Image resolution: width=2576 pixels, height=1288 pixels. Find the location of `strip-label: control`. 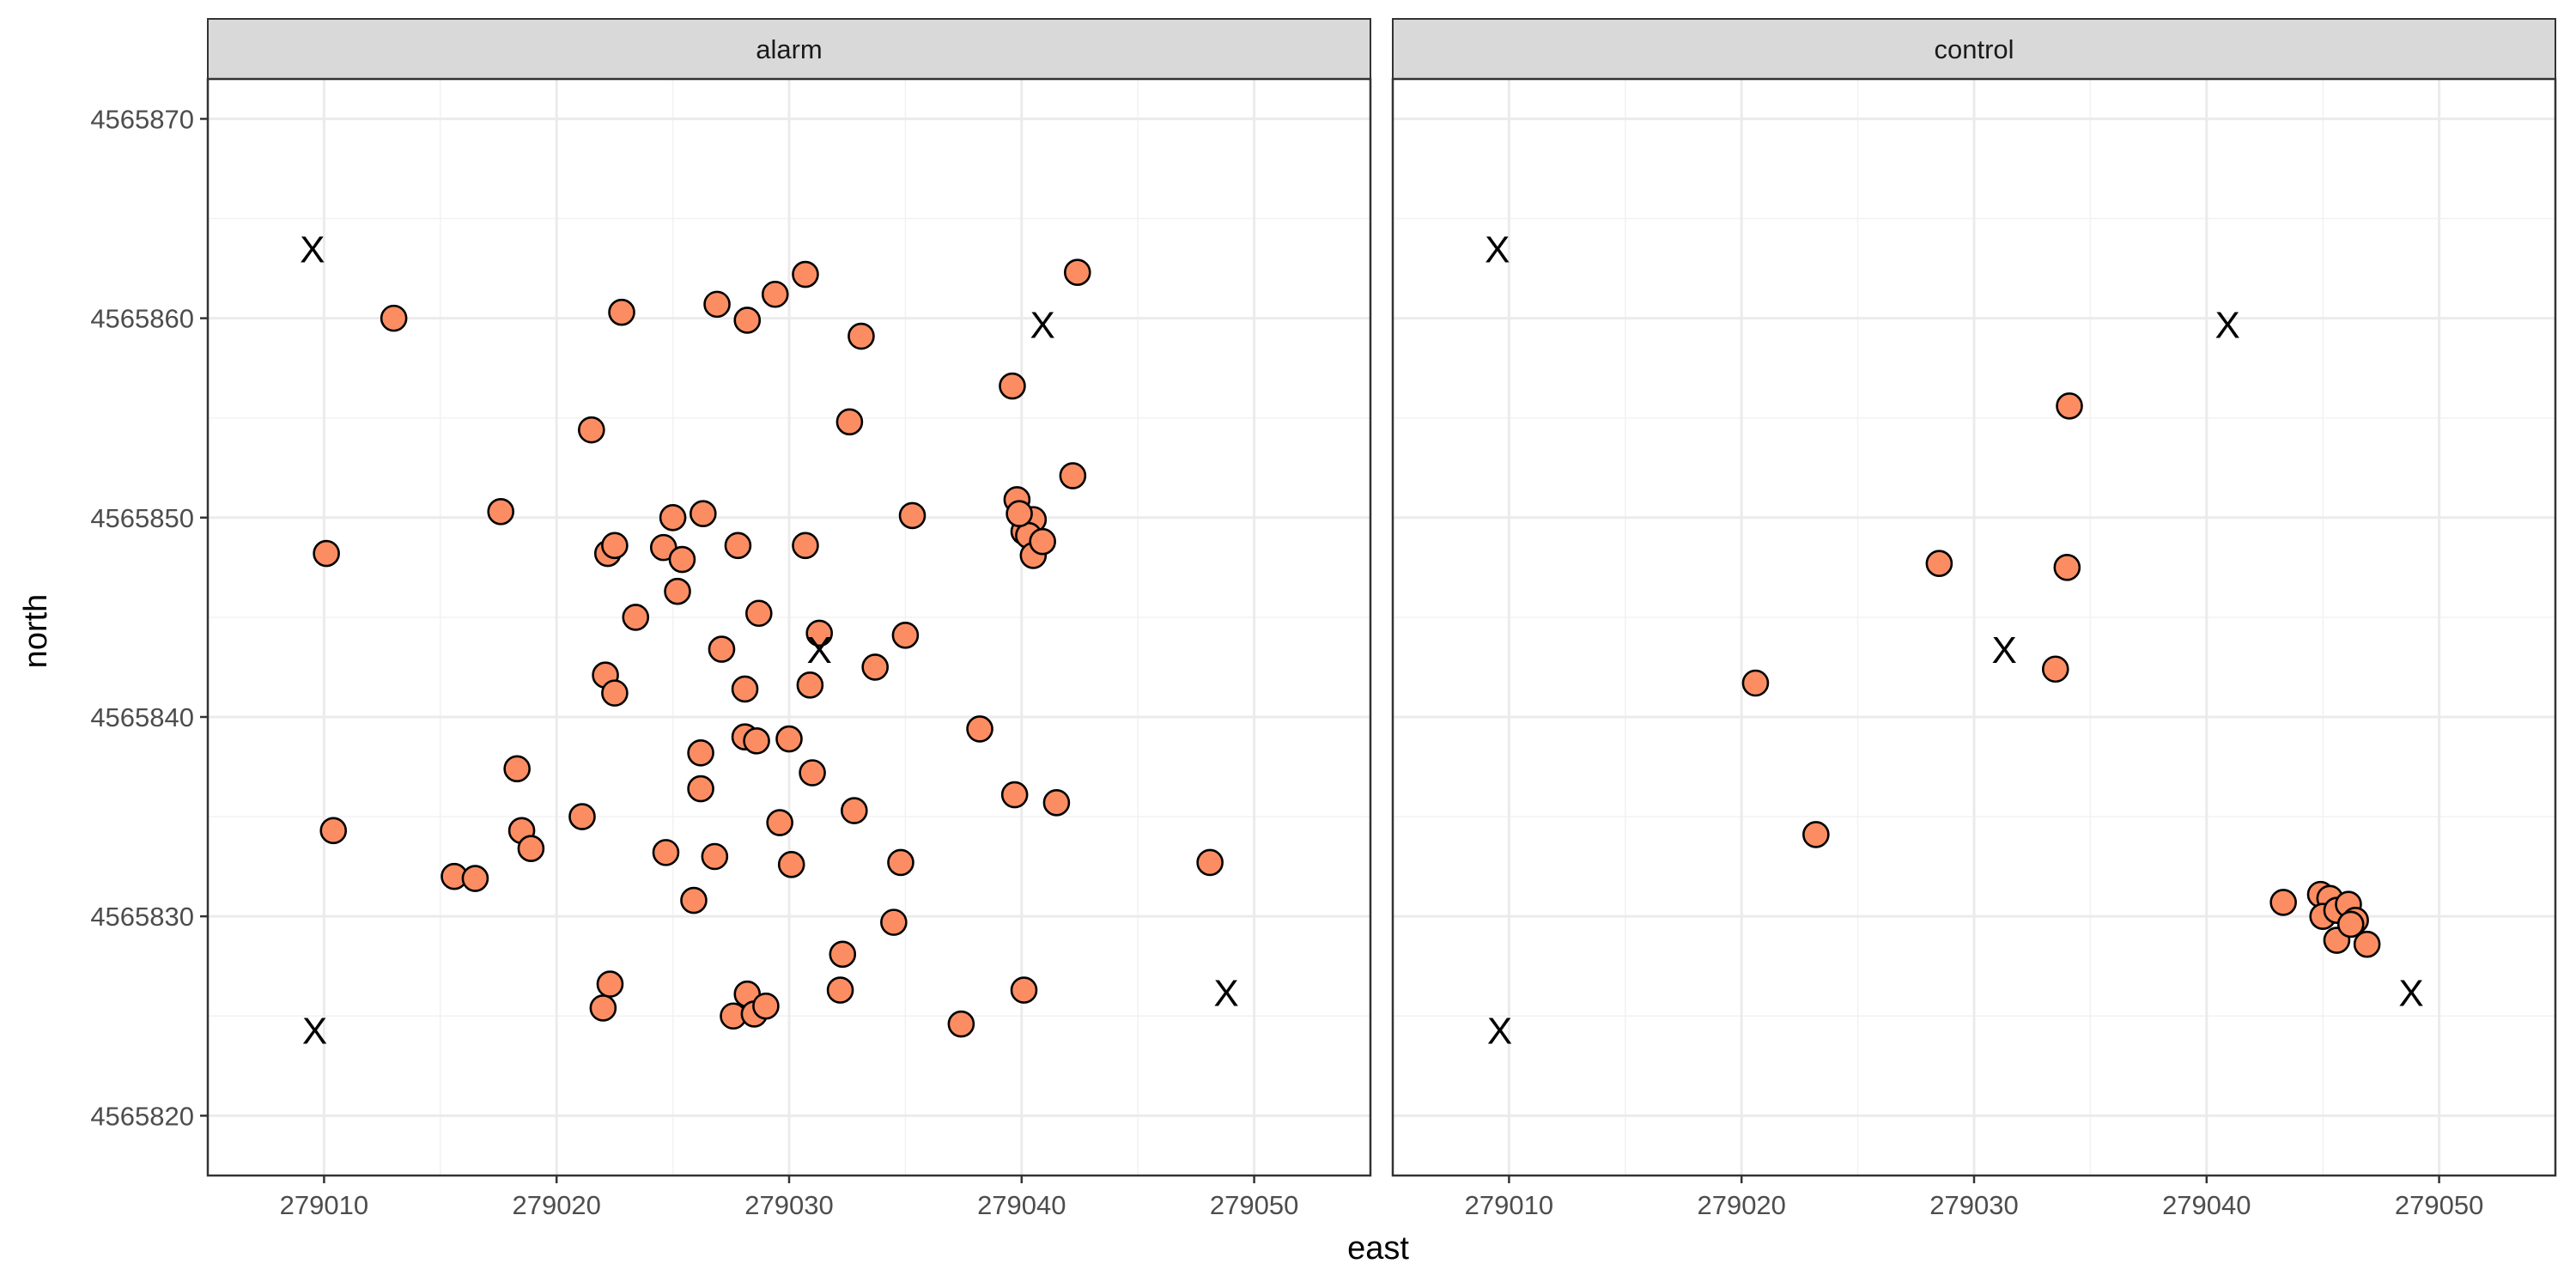

strip-label: control is located at coordinates (1974, 49).